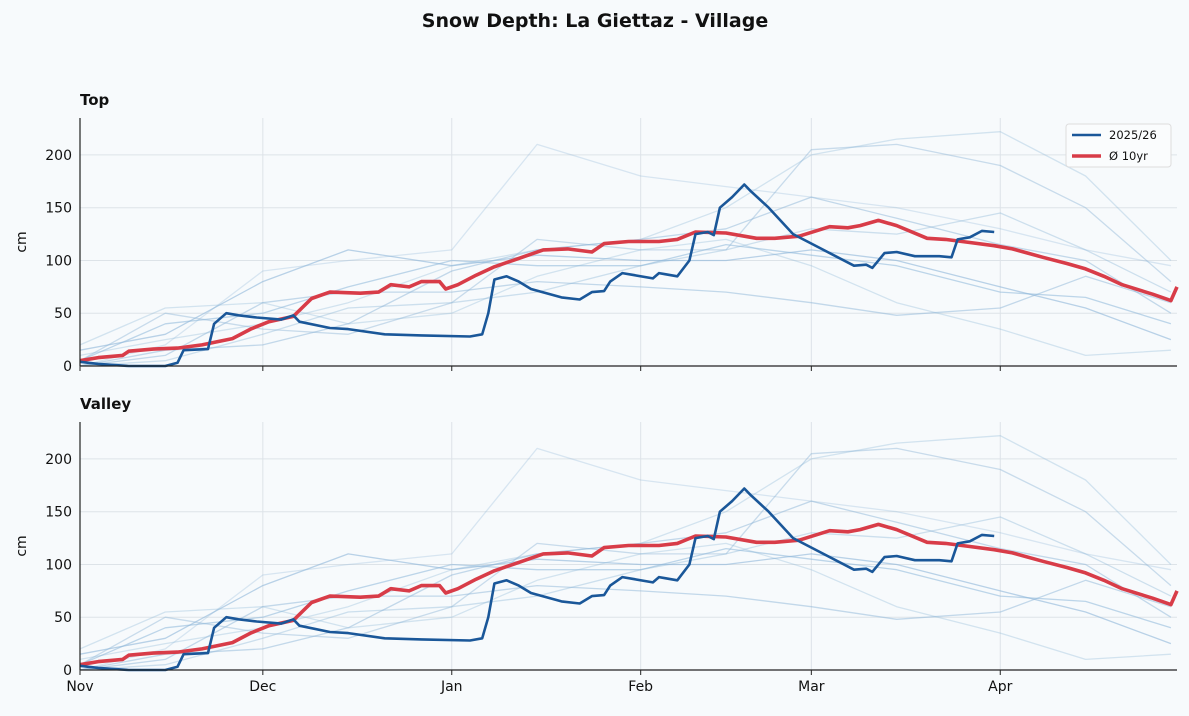 The width and height of the screenshot is (1189, 716). I want to click on panel-title: Valley, so click(105, 404).